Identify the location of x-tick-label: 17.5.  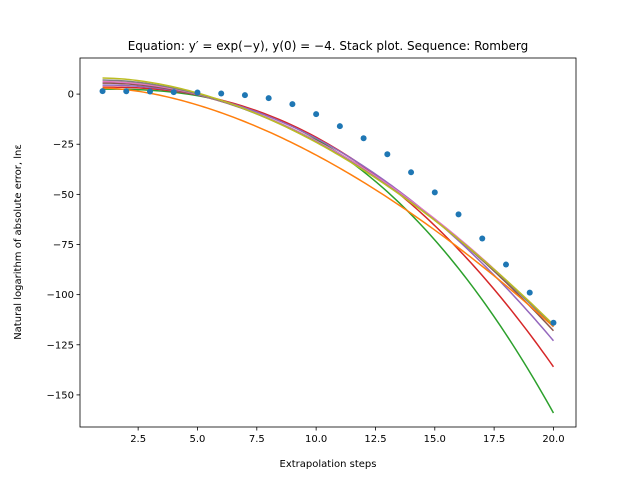
(494, 439).